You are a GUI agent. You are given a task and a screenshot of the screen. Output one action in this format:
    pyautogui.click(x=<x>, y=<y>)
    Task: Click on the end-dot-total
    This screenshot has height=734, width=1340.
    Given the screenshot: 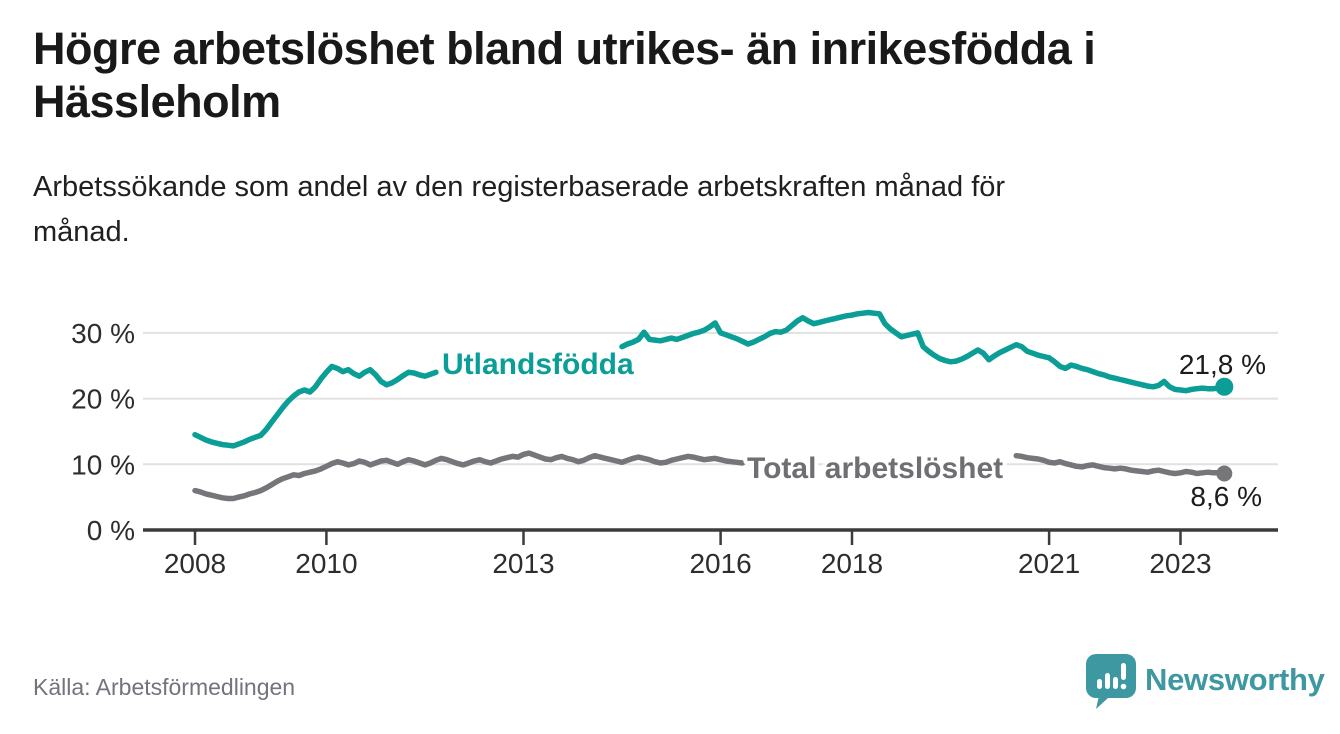 What is the action you would take?
    pyautogui.click(x=1224, y=473)
    